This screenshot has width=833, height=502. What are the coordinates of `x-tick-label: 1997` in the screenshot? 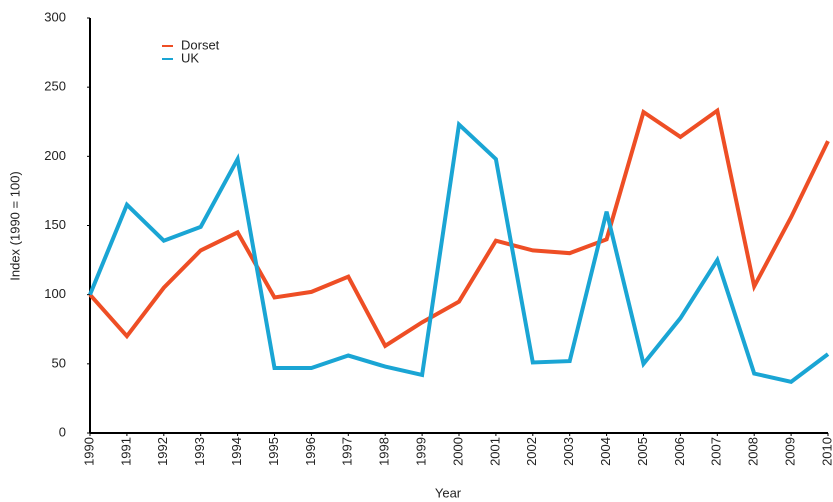 It's located at (347, 451).